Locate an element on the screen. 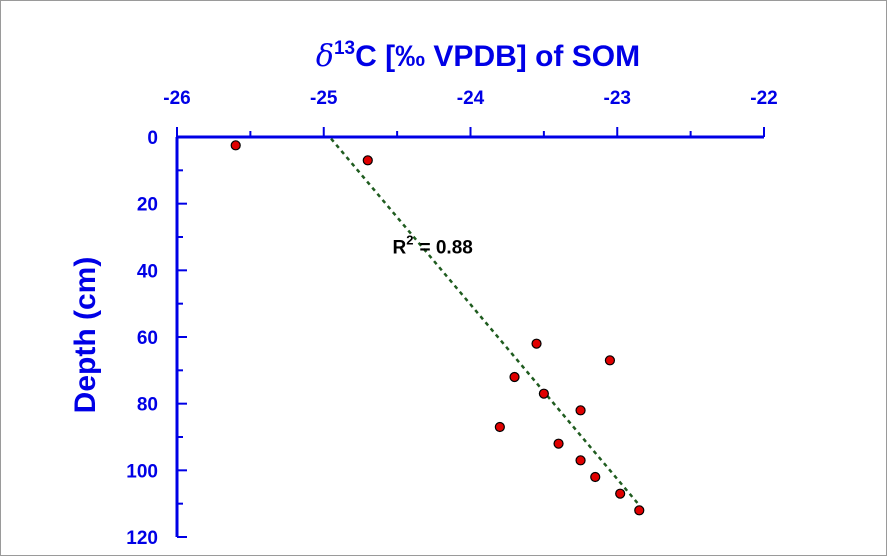 The image size is (887, 556). x-tick-label: -25 is located at coordinates (324, 98).